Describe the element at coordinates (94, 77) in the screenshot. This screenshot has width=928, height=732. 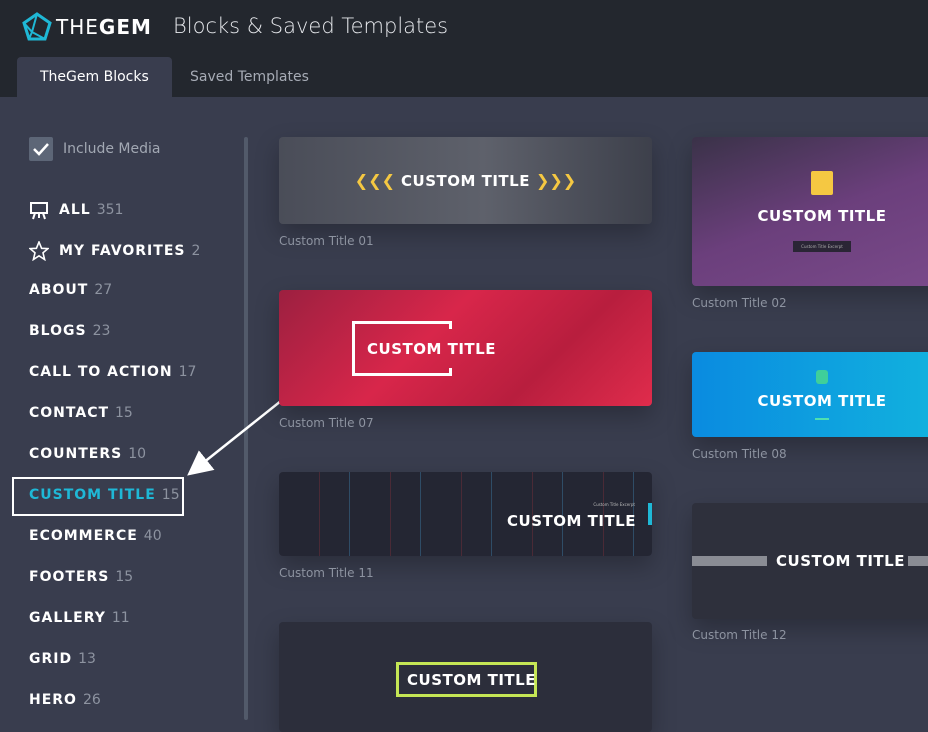
I see `tab-thegem-blocks: TheGem Blocks` at that location.